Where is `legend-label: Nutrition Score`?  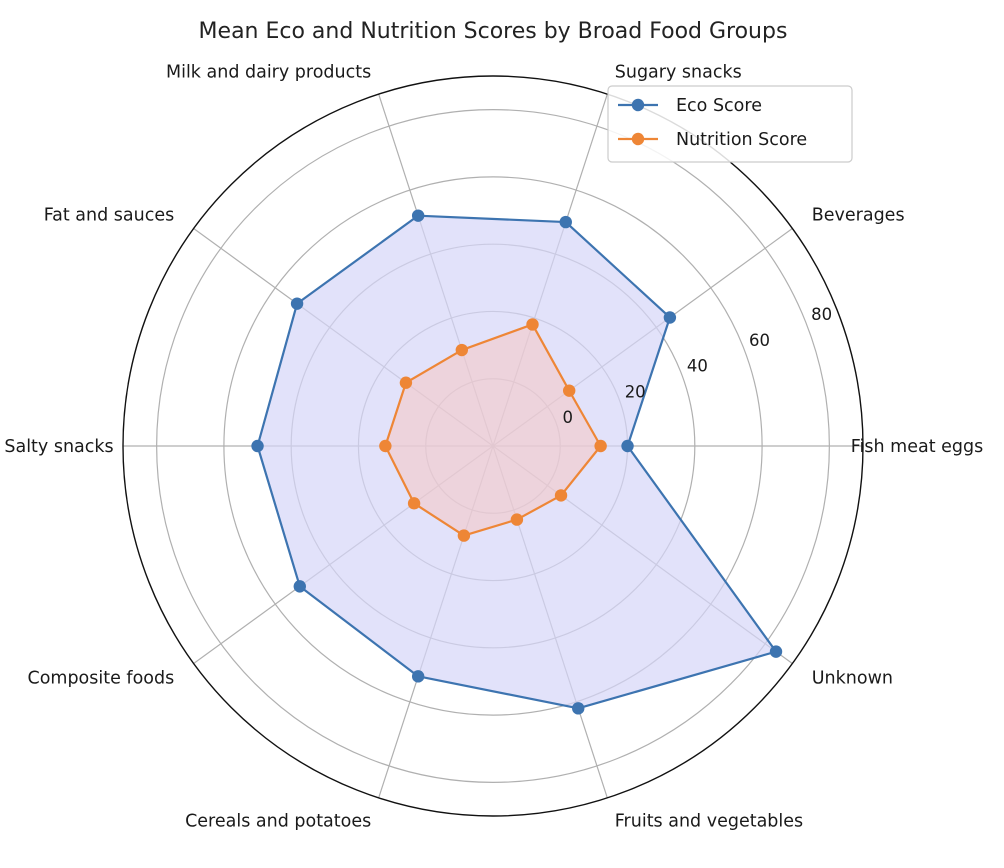 legend-label: Nutrition Score is located at coordinates (741, 140).